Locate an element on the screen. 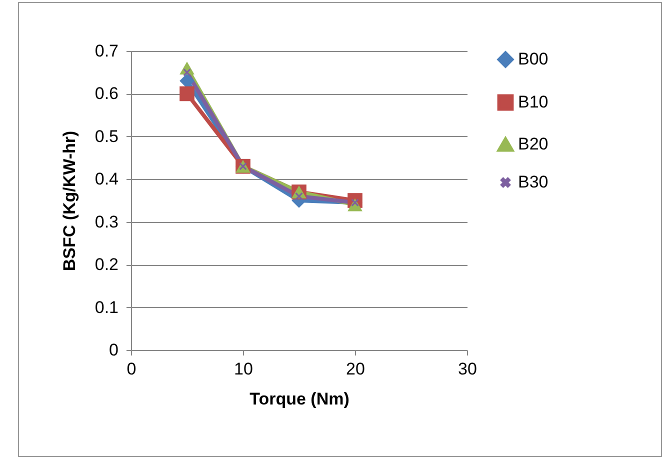  y-tick-label: 0.7 is located at coordinates (106, 51).